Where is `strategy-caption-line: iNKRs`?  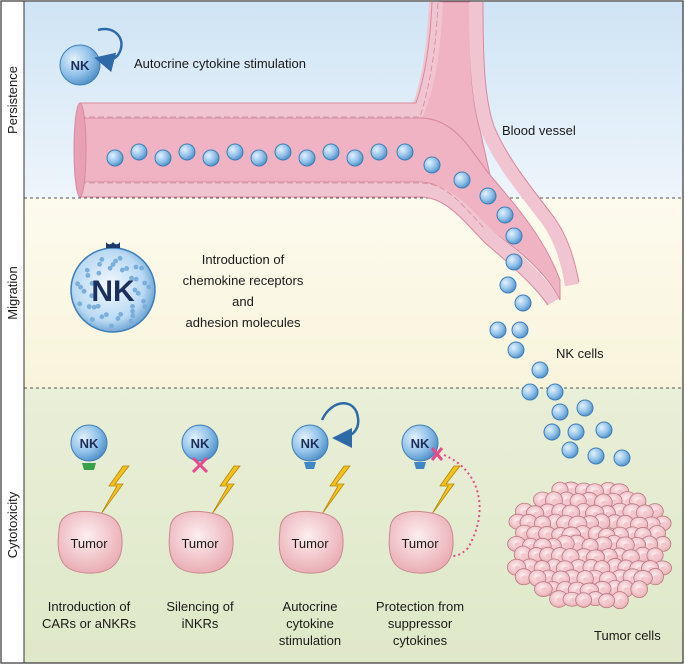 strategy-caption-line: iNKRs is located at coordinates (200, 623).